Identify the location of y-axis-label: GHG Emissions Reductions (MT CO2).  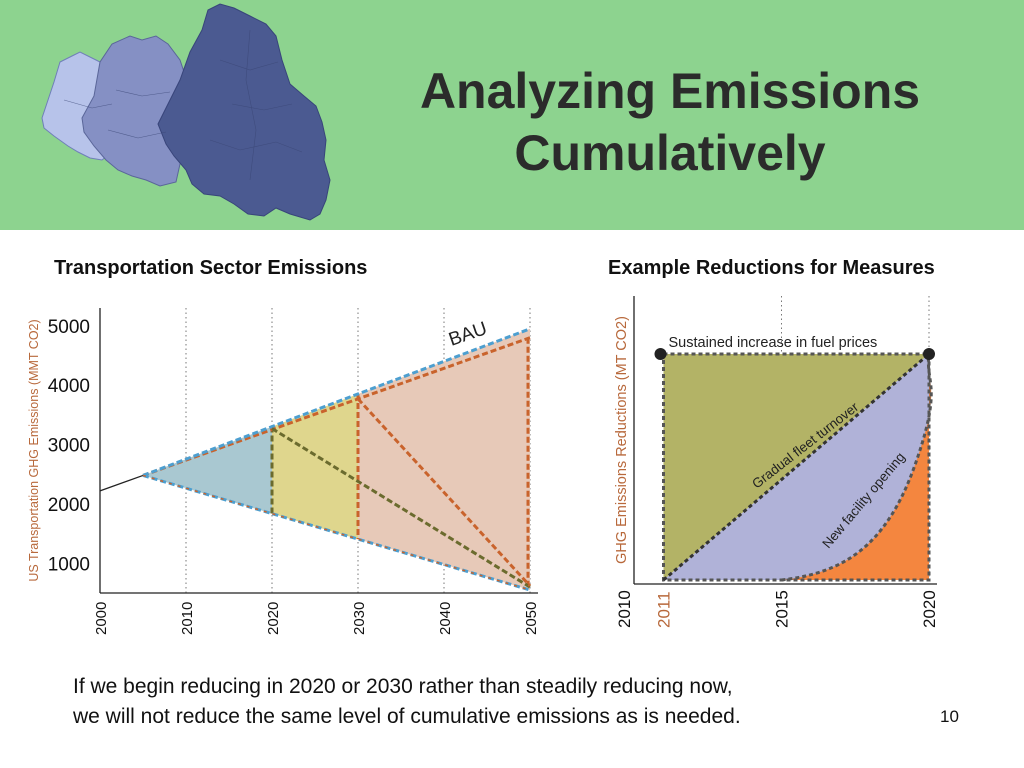
(622, 440).